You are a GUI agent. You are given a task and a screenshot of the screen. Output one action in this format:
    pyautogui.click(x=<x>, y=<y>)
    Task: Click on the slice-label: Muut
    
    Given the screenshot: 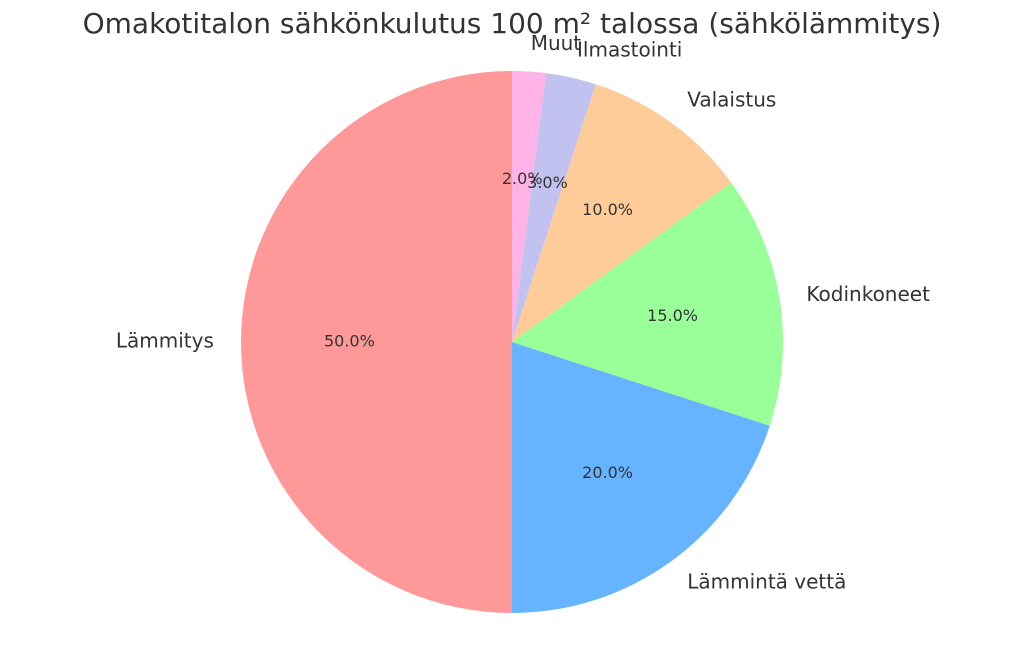 What is the action you would take?
    pyautogui.click(x=556, y=43)
    